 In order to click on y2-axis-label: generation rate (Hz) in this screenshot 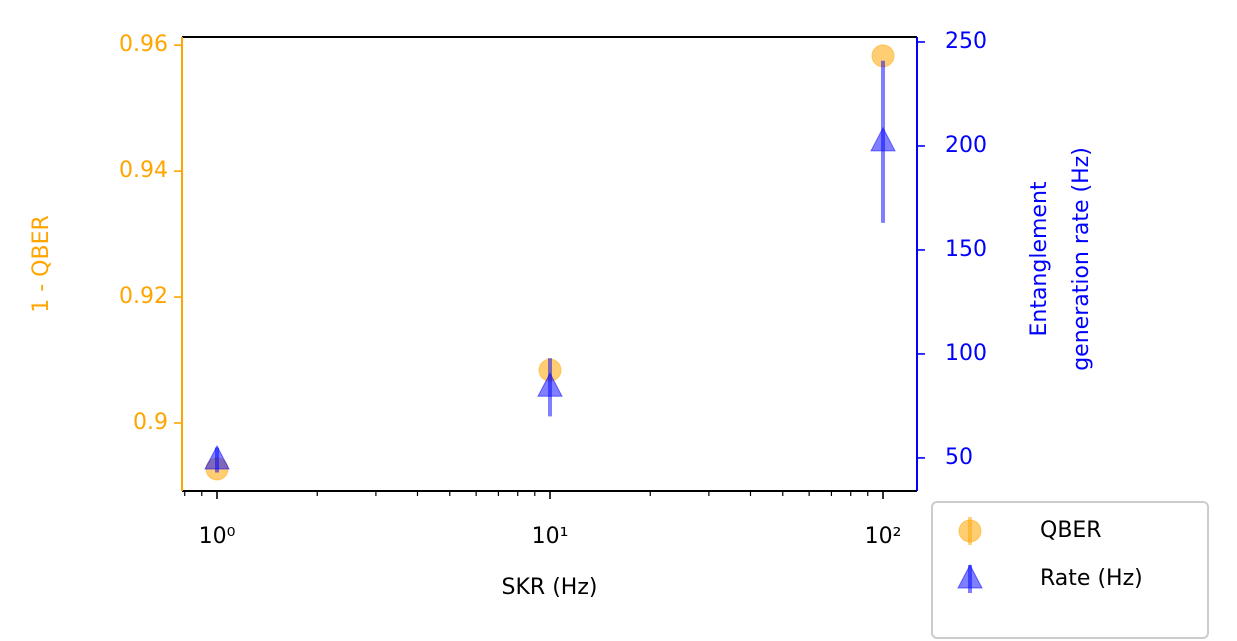, I will do `click(1081, 259)`.